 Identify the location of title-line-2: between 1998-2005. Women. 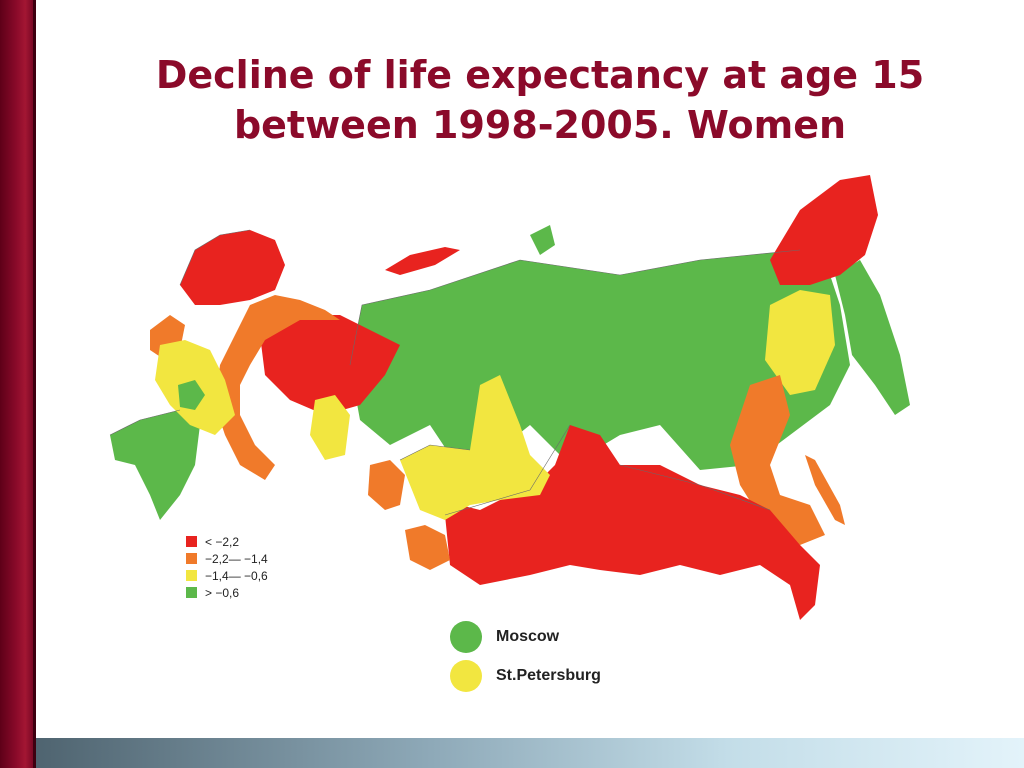
(540, 125).